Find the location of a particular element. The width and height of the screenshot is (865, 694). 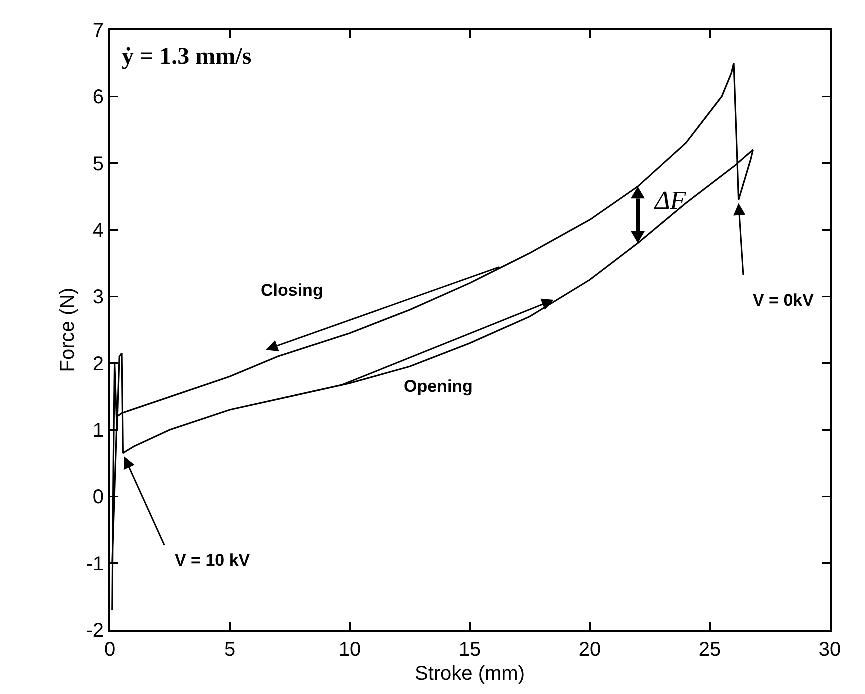

annotation: ẏ = 1.3 mm/s is located at coordinates (187, 57).